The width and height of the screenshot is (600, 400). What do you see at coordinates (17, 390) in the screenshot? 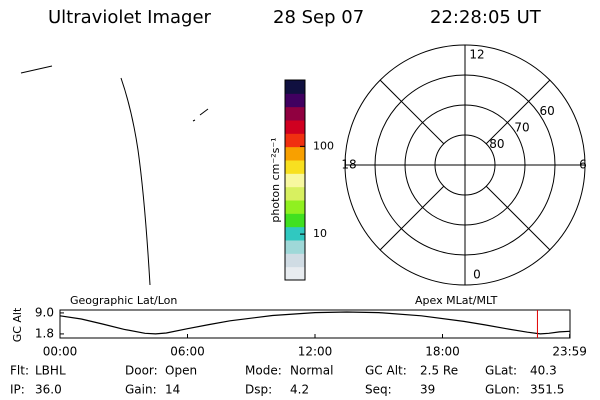
I see `field-label: IP:` at bounding box center [17, 390].